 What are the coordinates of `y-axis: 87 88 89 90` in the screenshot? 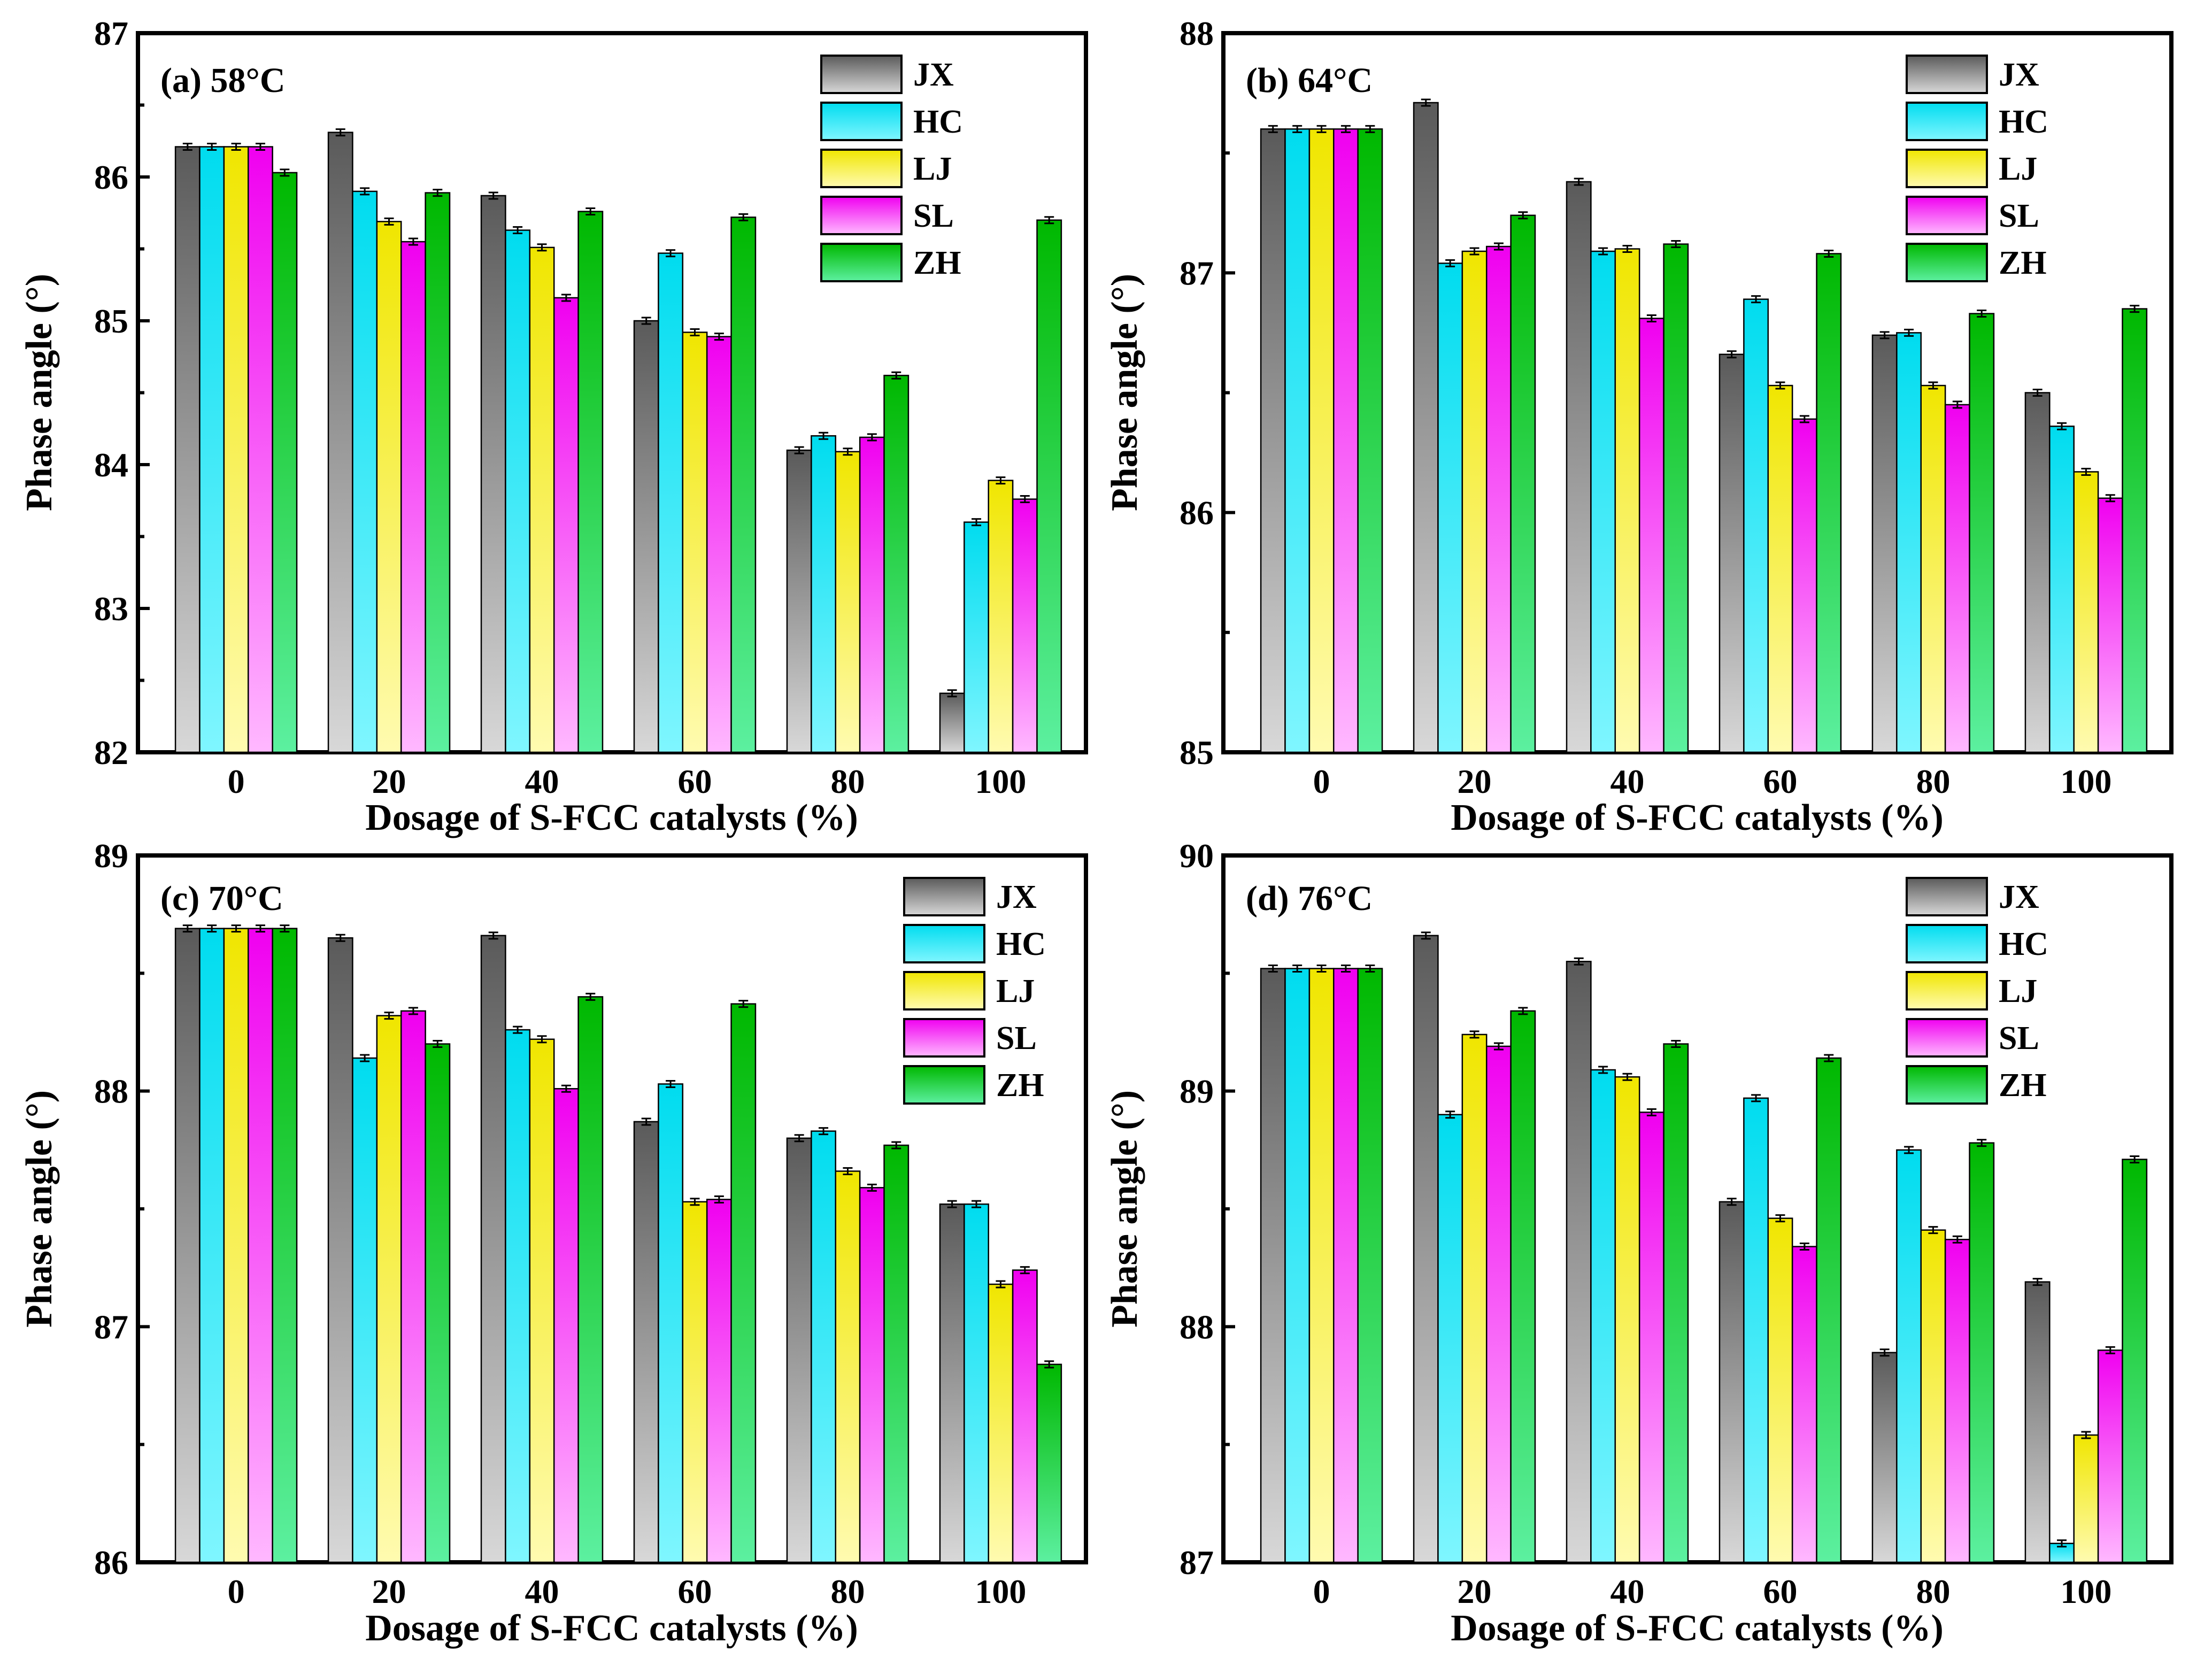 It's located at (1207, 1209).